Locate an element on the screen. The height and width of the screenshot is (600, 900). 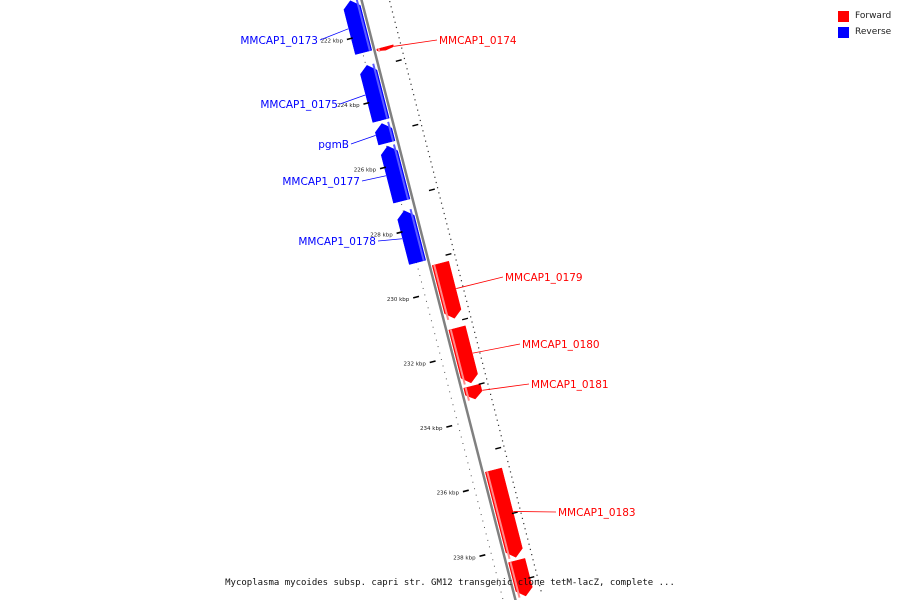
gene-label-mmcap1_0179: MMCAP1_0179 is located at coordinates (544, 278).